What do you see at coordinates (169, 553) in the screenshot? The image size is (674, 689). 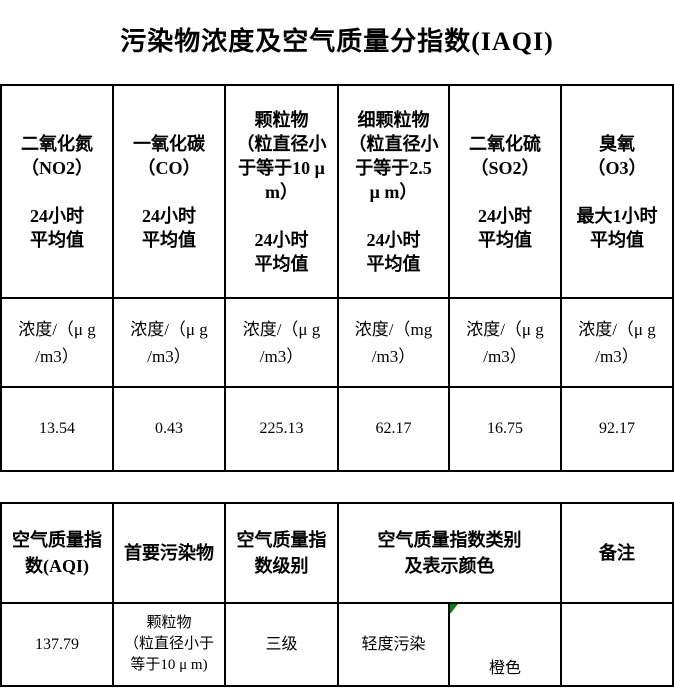 I see `header-primary-pollutant: 首要污染物` at bounding box center [169, 553].